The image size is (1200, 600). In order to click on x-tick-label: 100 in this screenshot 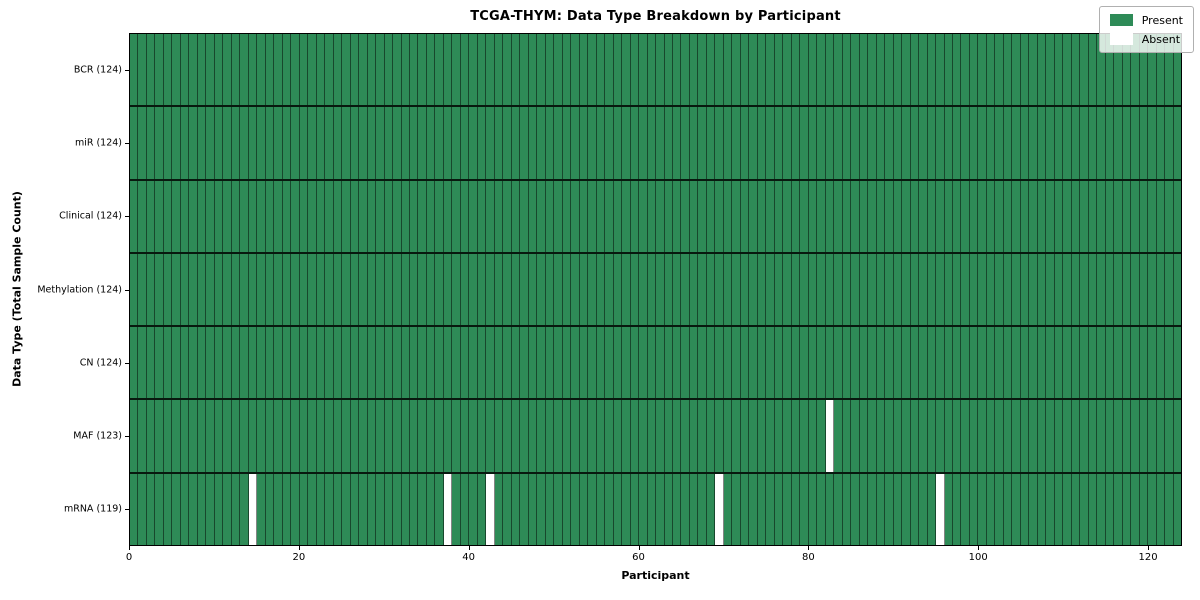, I will do `click(978, 557)`.